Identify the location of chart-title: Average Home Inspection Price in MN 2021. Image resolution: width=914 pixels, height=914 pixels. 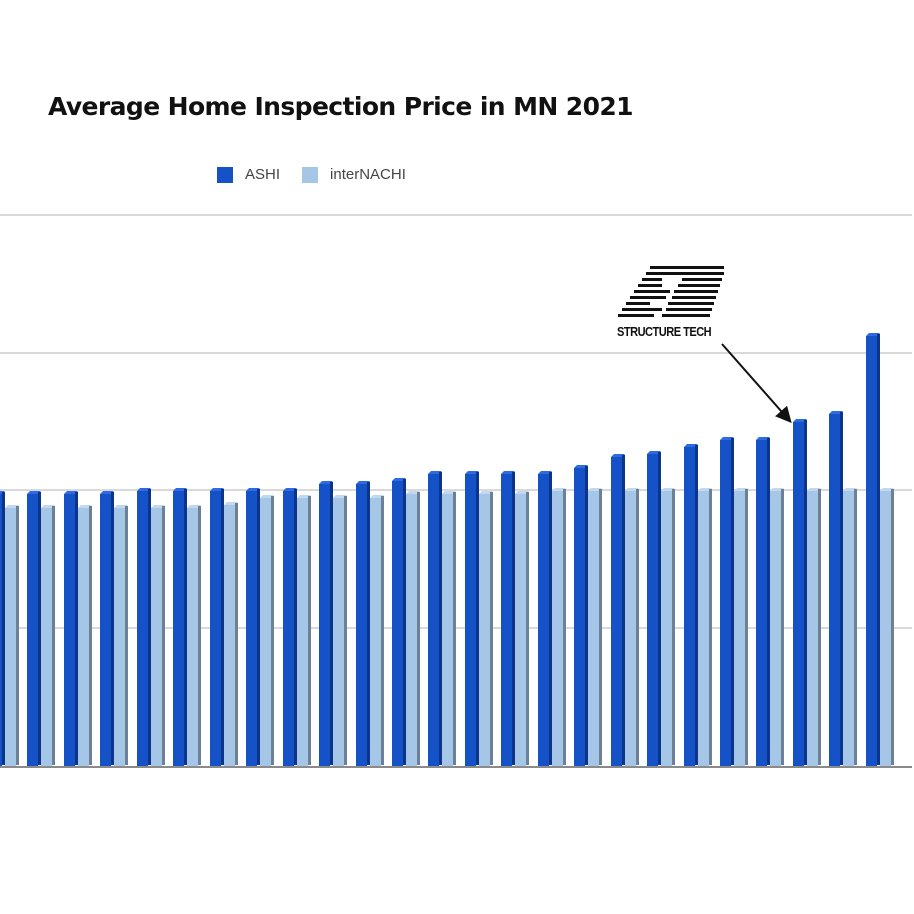
(341, 106).